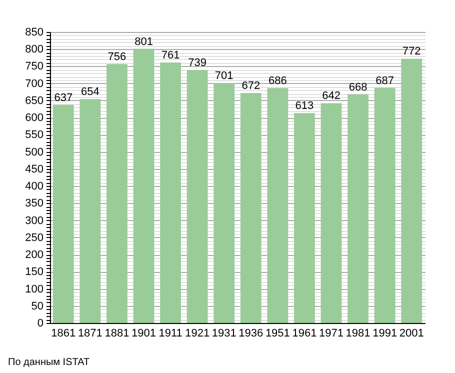  What do you see at coordinates (197, 63) in the screenshot?
I see `data-label: 739` at bounding box center [197, 63].